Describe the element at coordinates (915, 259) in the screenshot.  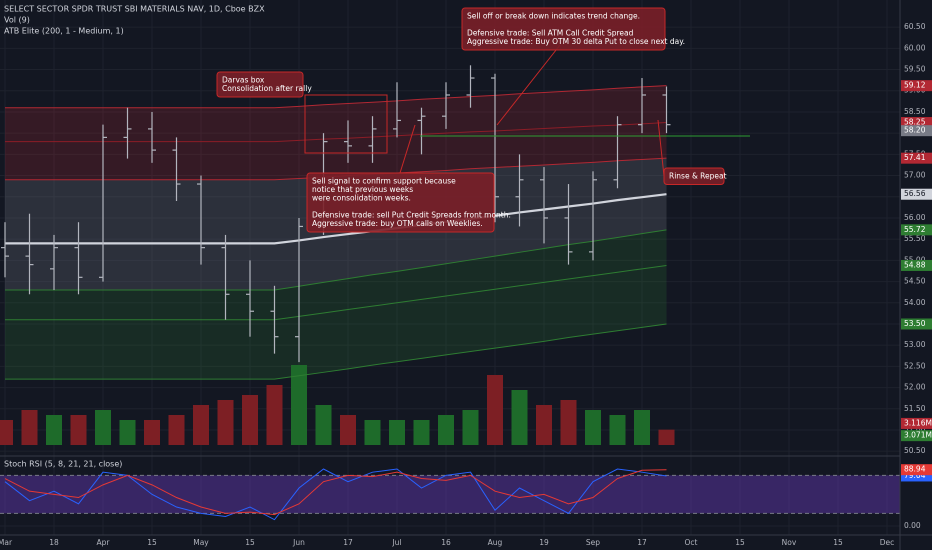
I see `y-tick-label: 55.00` at that location.